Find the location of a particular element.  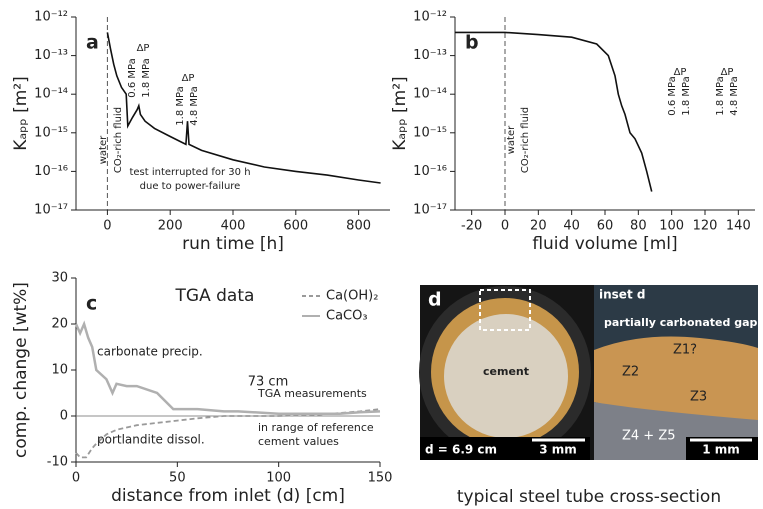

annotation: carbonate precip. is located at coordinates (150, 352).